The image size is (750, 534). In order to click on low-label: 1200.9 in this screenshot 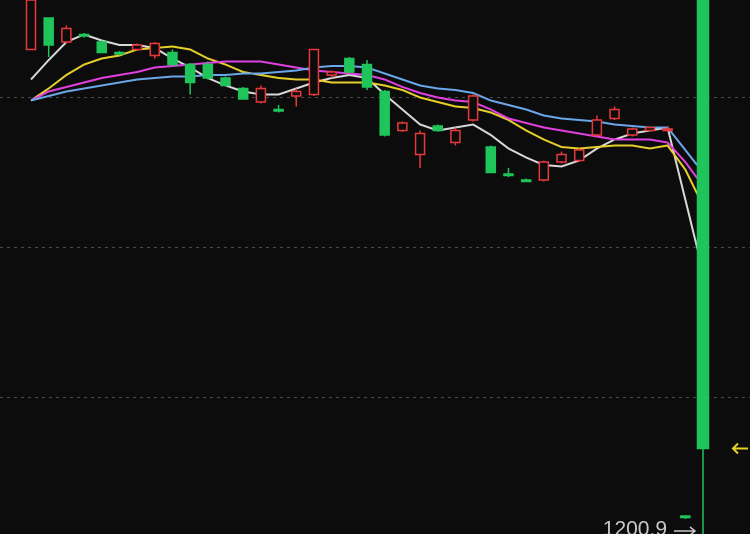, I will do `click(635, 526)`.